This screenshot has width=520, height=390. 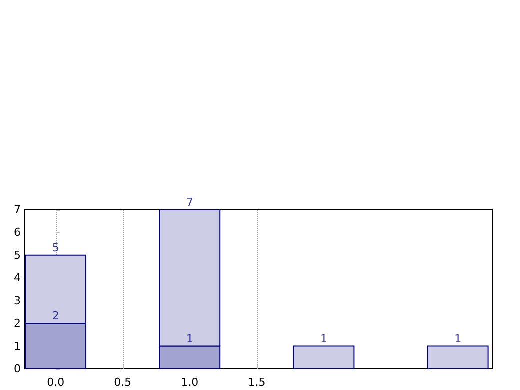 I want to click on x-tick-label: 1.5, so click(x=257, y=382).